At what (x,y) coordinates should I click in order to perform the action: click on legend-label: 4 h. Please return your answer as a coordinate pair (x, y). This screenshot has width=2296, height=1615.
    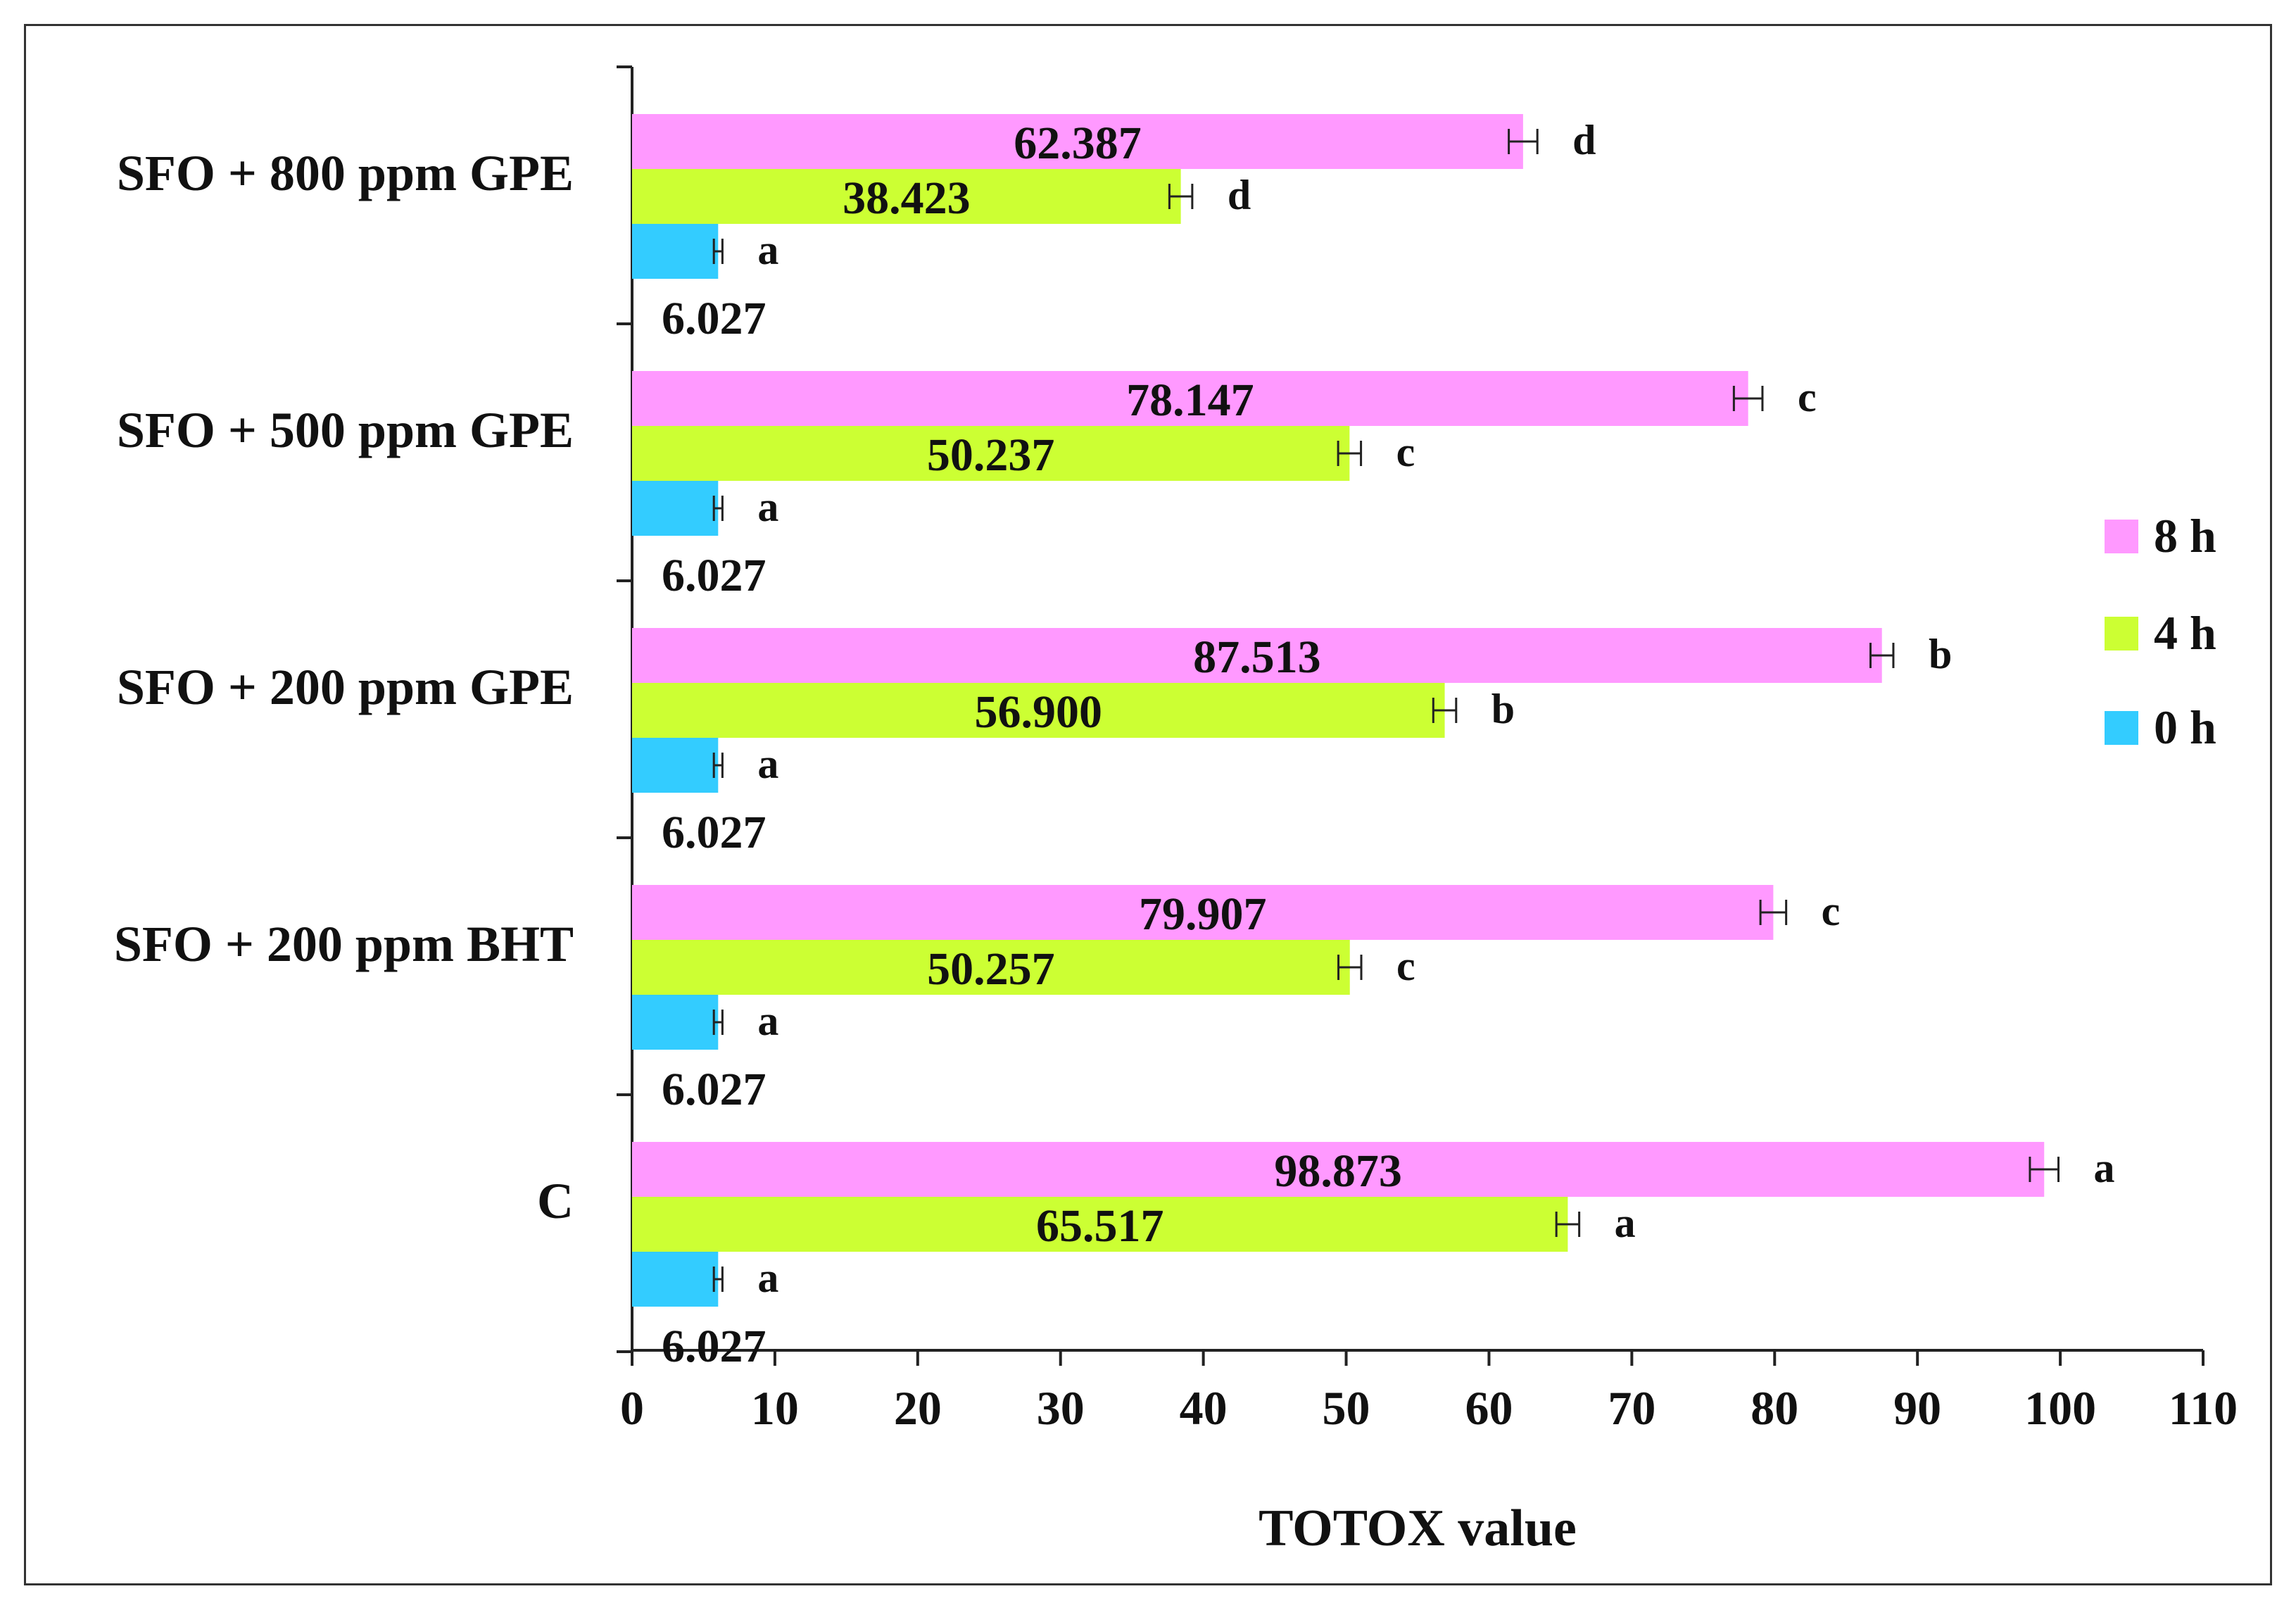
    Looking at the image, I should click on (2185, 633).